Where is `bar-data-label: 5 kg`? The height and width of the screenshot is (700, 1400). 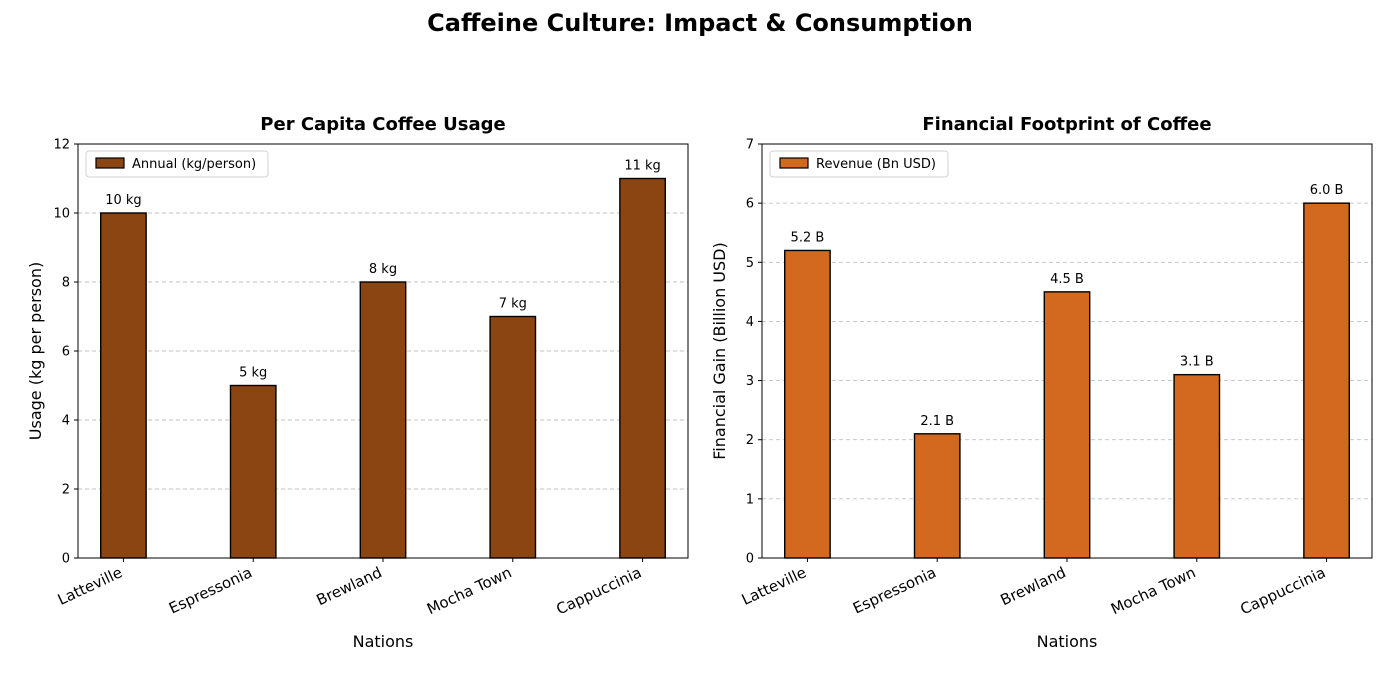
bar-data-label: 5 kg is located at coordinates (253, 373).